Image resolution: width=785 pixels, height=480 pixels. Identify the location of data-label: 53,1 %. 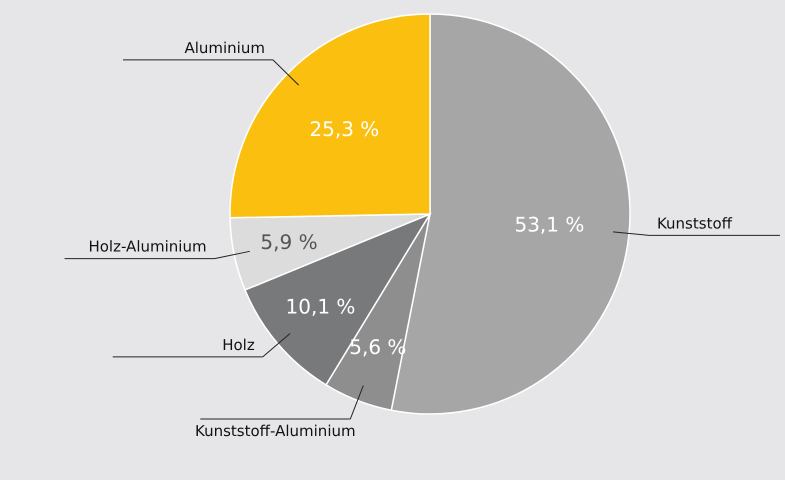
(549, 224).